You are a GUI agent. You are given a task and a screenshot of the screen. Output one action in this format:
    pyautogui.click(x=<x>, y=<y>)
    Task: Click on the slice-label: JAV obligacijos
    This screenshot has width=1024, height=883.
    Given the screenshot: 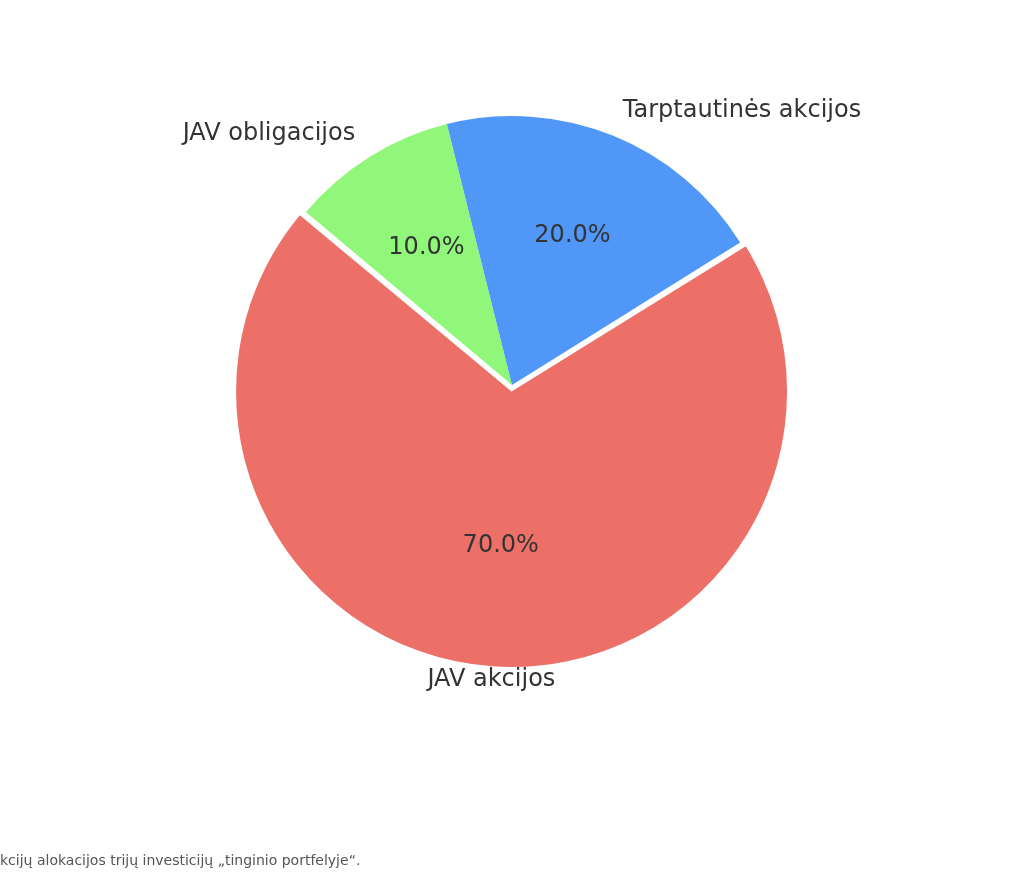 What is the action you would take?
    pyautogui.click(x=268, y=132)
    